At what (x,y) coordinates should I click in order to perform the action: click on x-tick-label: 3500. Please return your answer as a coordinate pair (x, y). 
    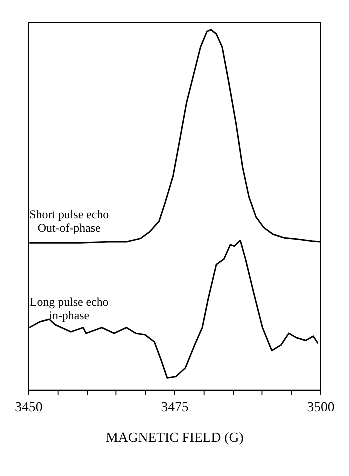
    Looking at the image, I should click on (321, 407).